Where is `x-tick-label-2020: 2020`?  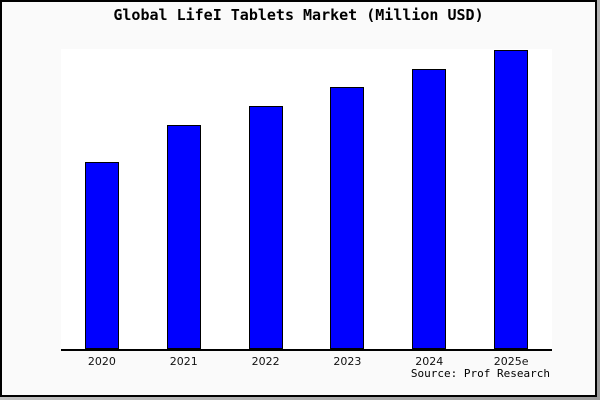 x-tick-label-2020: 2020 is located at coordinates (101, 361).